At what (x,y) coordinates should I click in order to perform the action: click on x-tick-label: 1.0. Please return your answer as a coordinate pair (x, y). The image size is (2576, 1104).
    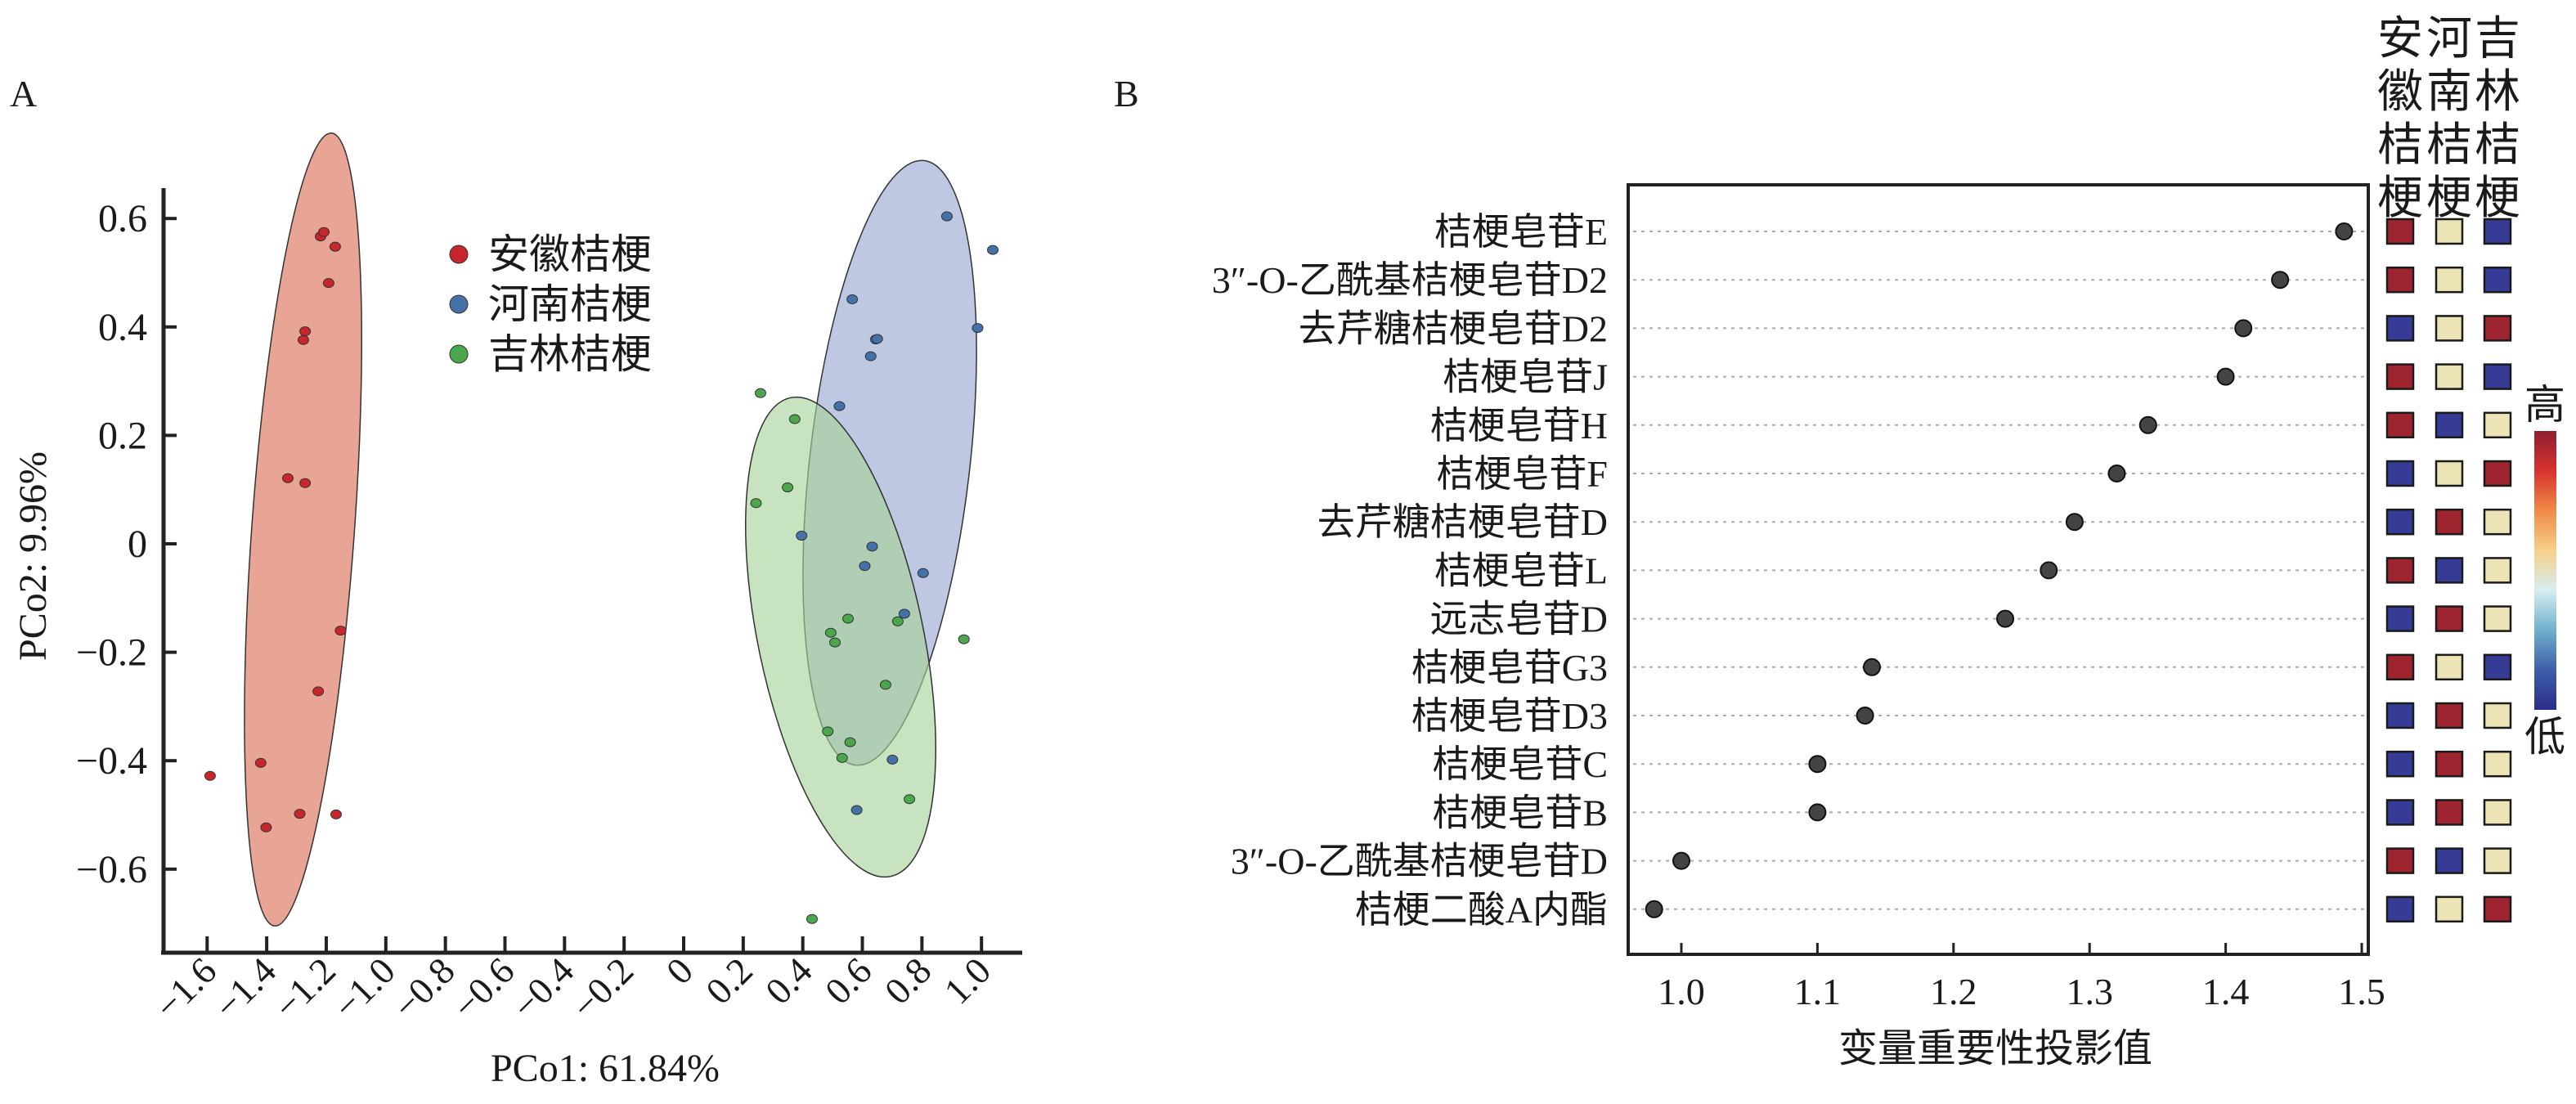
    Looking at the image, I should click on (1682, 991).